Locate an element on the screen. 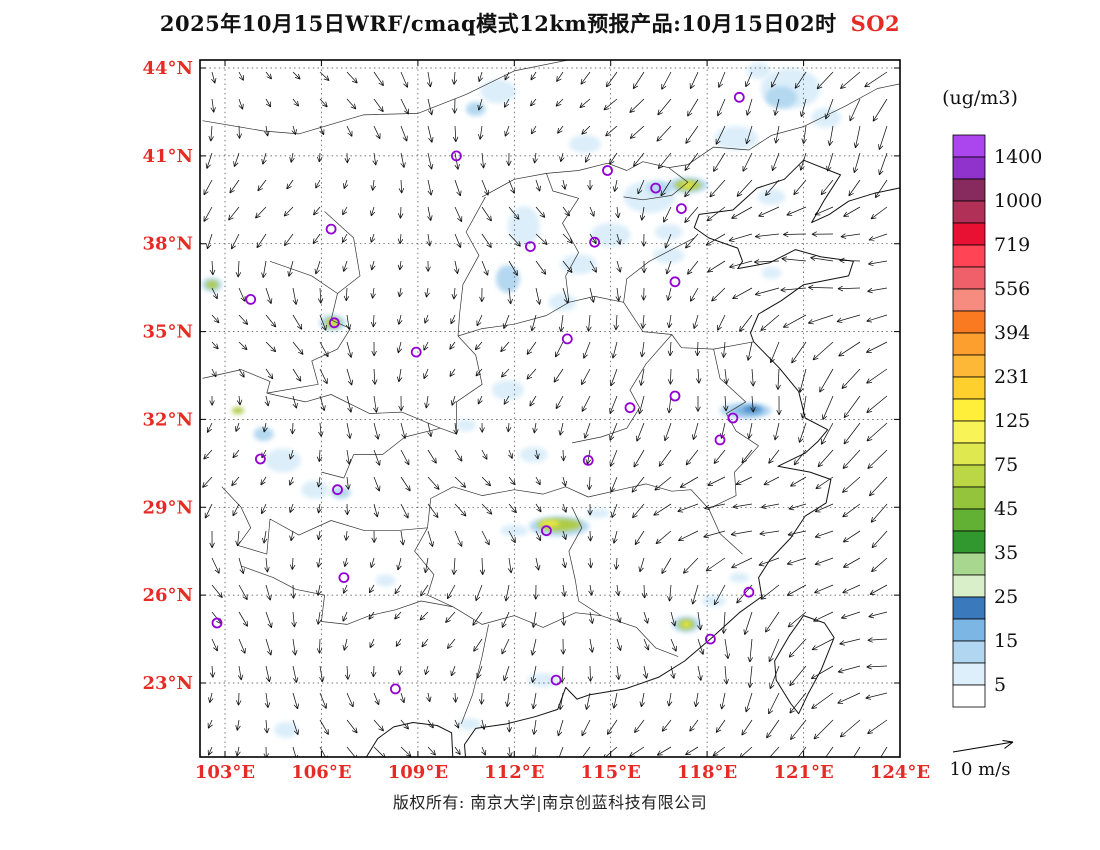 Image resolution: width=1100 pixels, height=850 pixels. legend-tick-label: 15 is located at coordinates (1006, 641).